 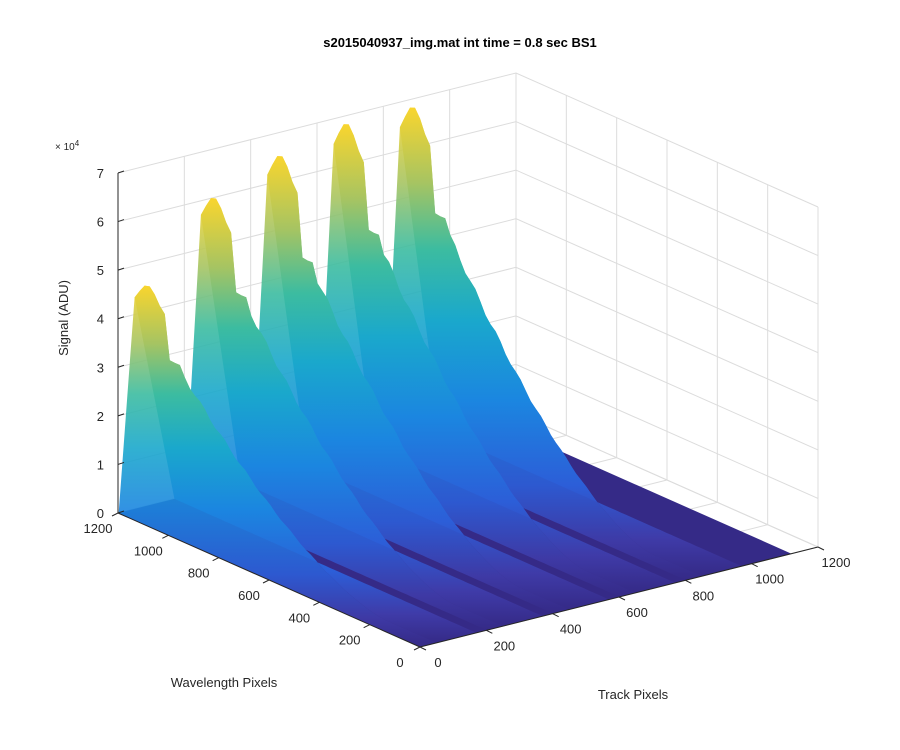 What do you see at coordinates (350, 640) in the screenshot?
I see `y-tick-label: 200` at bounding box center [350, 640].